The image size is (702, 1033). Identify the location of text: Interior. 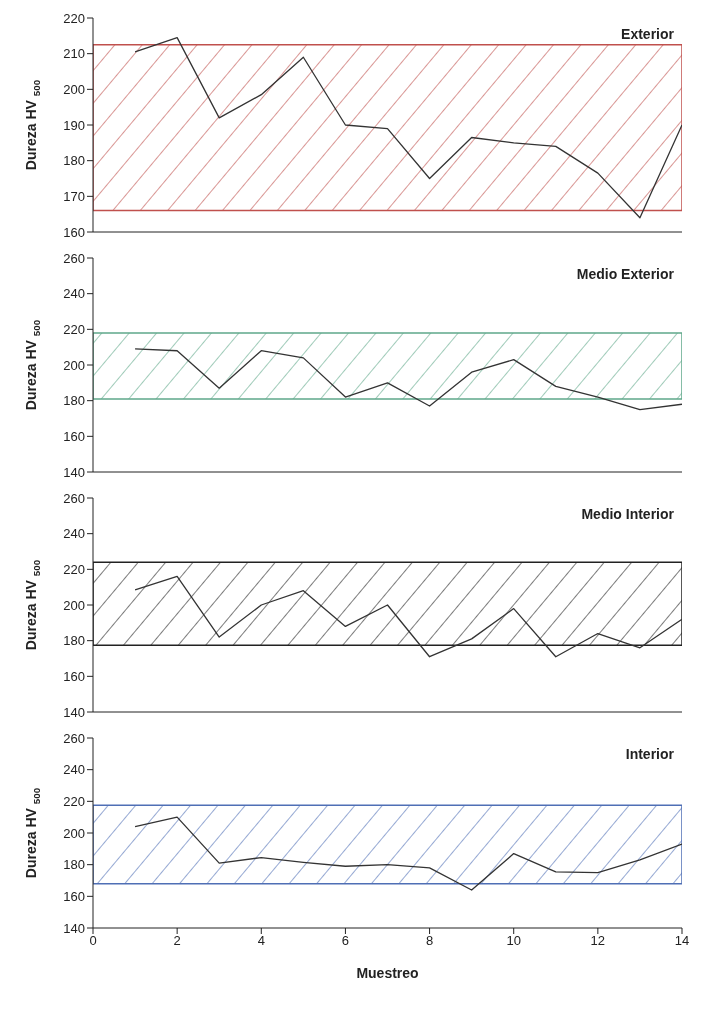
(649, 754).